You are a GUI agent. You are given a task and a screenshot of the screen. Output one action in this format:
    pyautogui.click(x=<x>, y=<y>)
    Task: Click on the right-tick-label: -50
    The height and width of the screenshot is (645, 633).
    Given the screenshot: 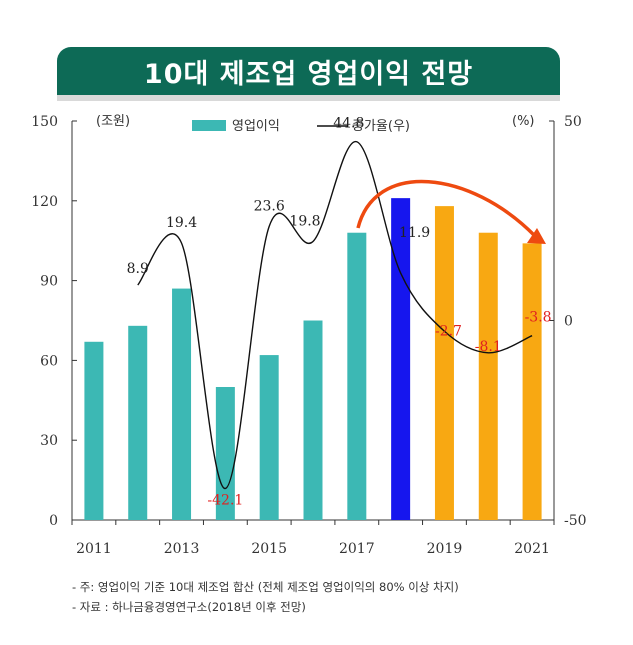 What is the action you would take?
    pyautogui.click(x=575, y=521)
    